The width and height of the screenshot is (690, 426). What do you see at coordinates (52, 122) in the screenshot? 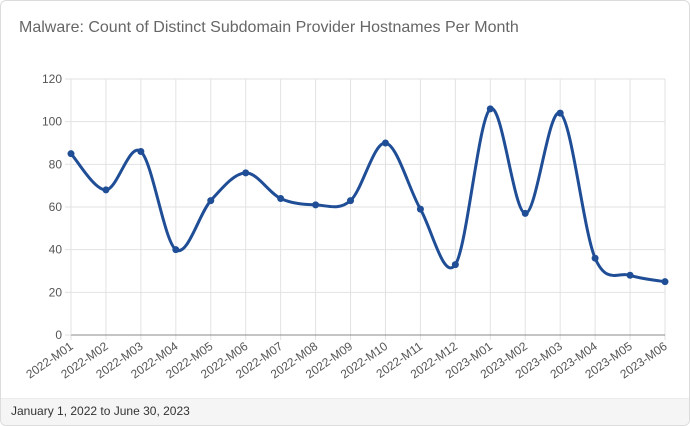
I see `y-tick-label: 100` at bounding box center [52, 122].